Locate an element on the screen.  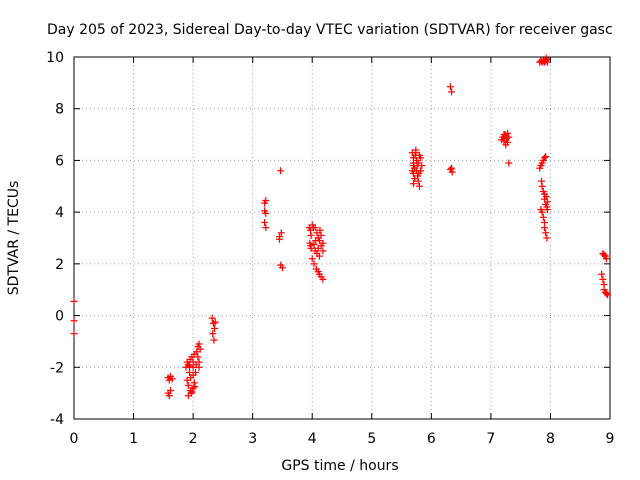
x-tick-label: 6 is located at coordinates (431, 439).